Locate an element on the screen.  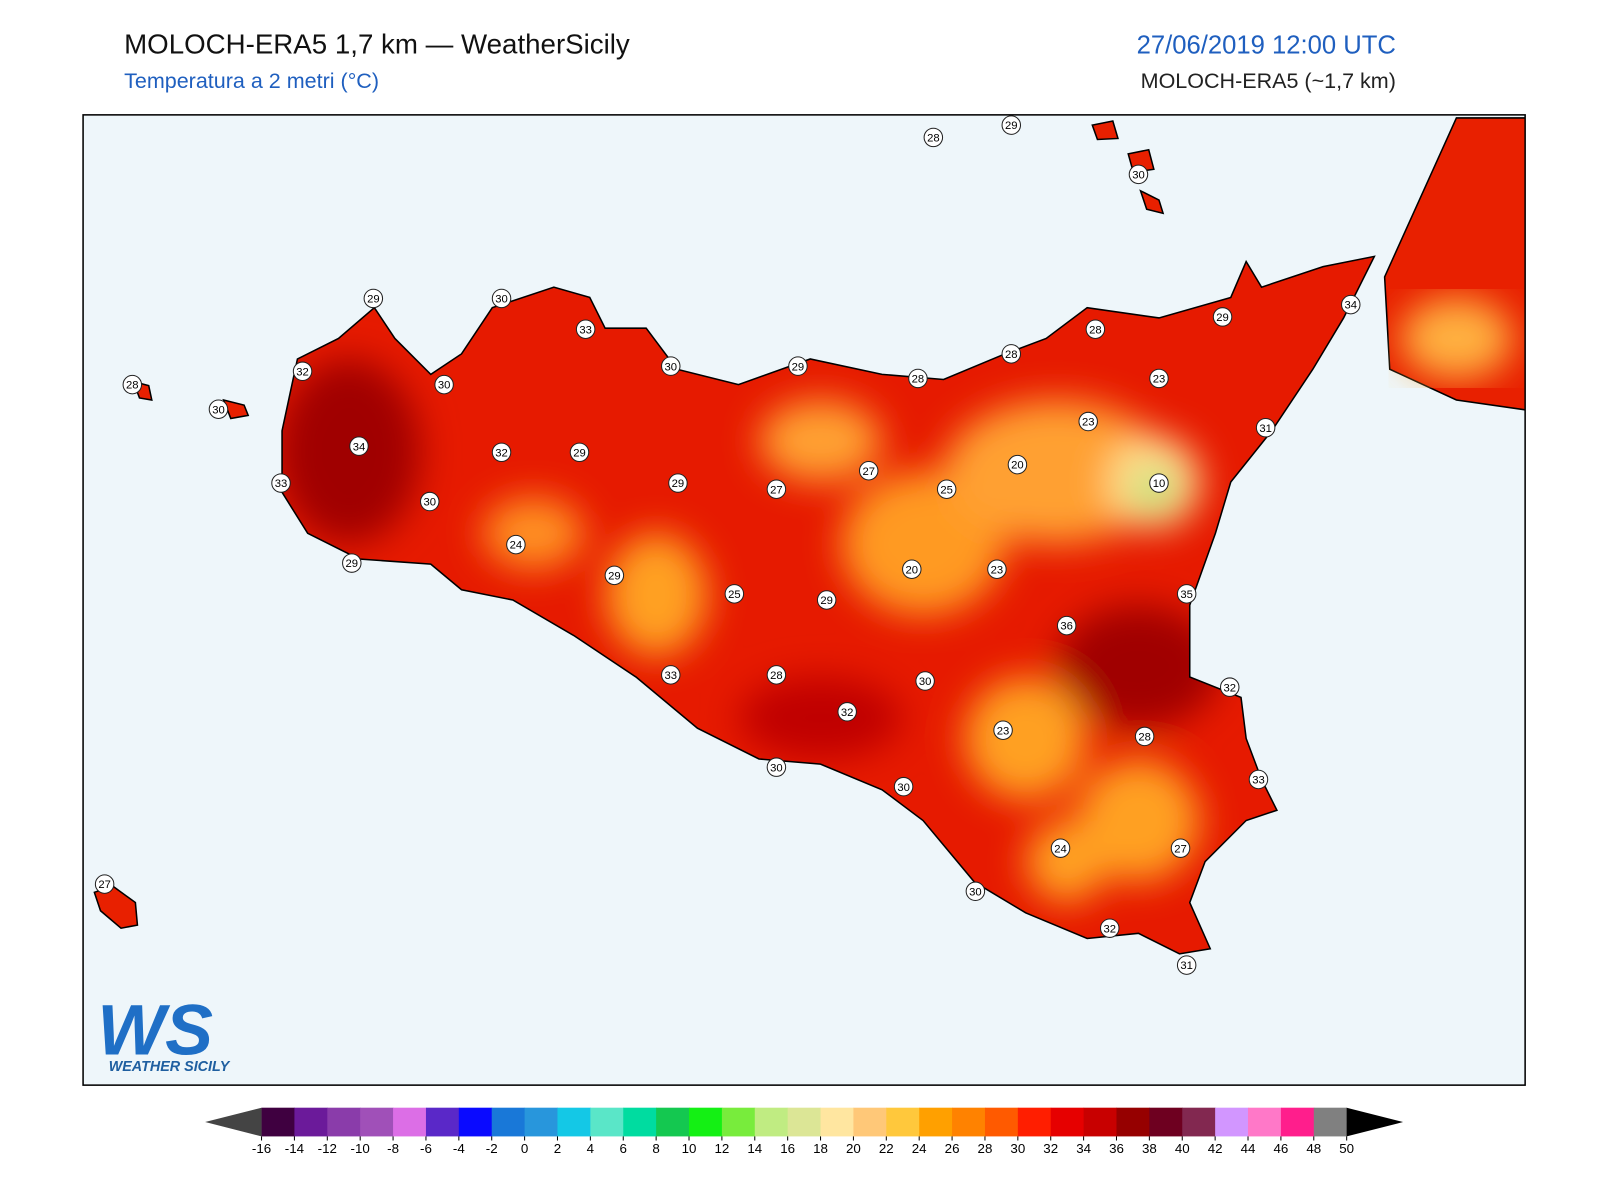
colorbar-tick-label: 14 is located at coordinates (754, 1148).